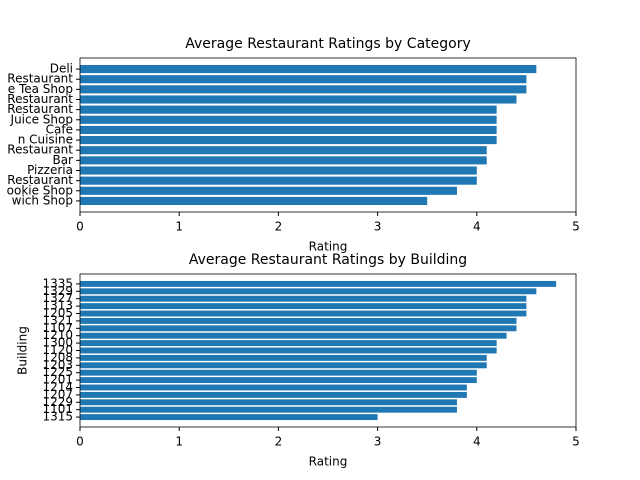  Describe the element at coordinates (57, 328) in the screenshot. I see `y-tick-label: 1107` at that location.